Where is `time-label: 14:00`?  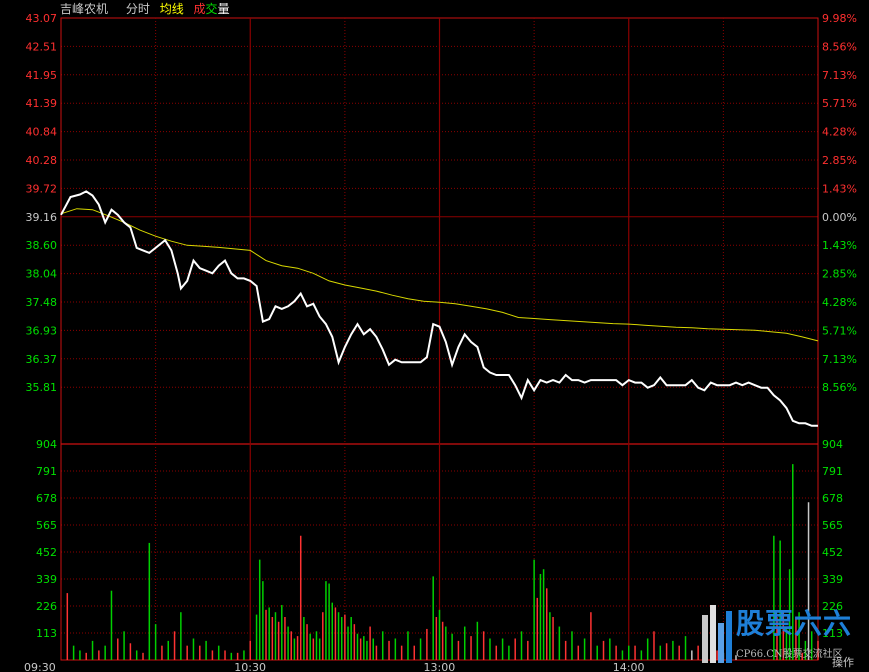
time-label: 14:00 is located at coordinates (629, 666).